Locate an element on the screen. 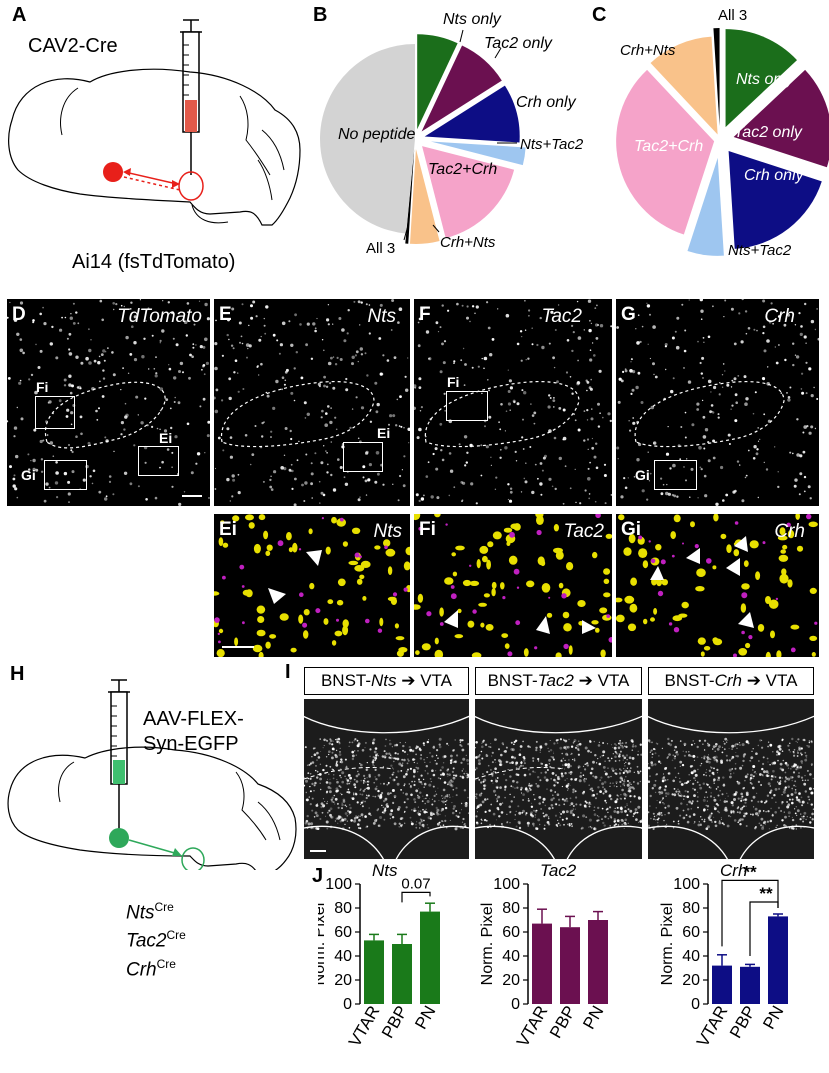  panel-letter-c: C is located at coordinates (599, 15).